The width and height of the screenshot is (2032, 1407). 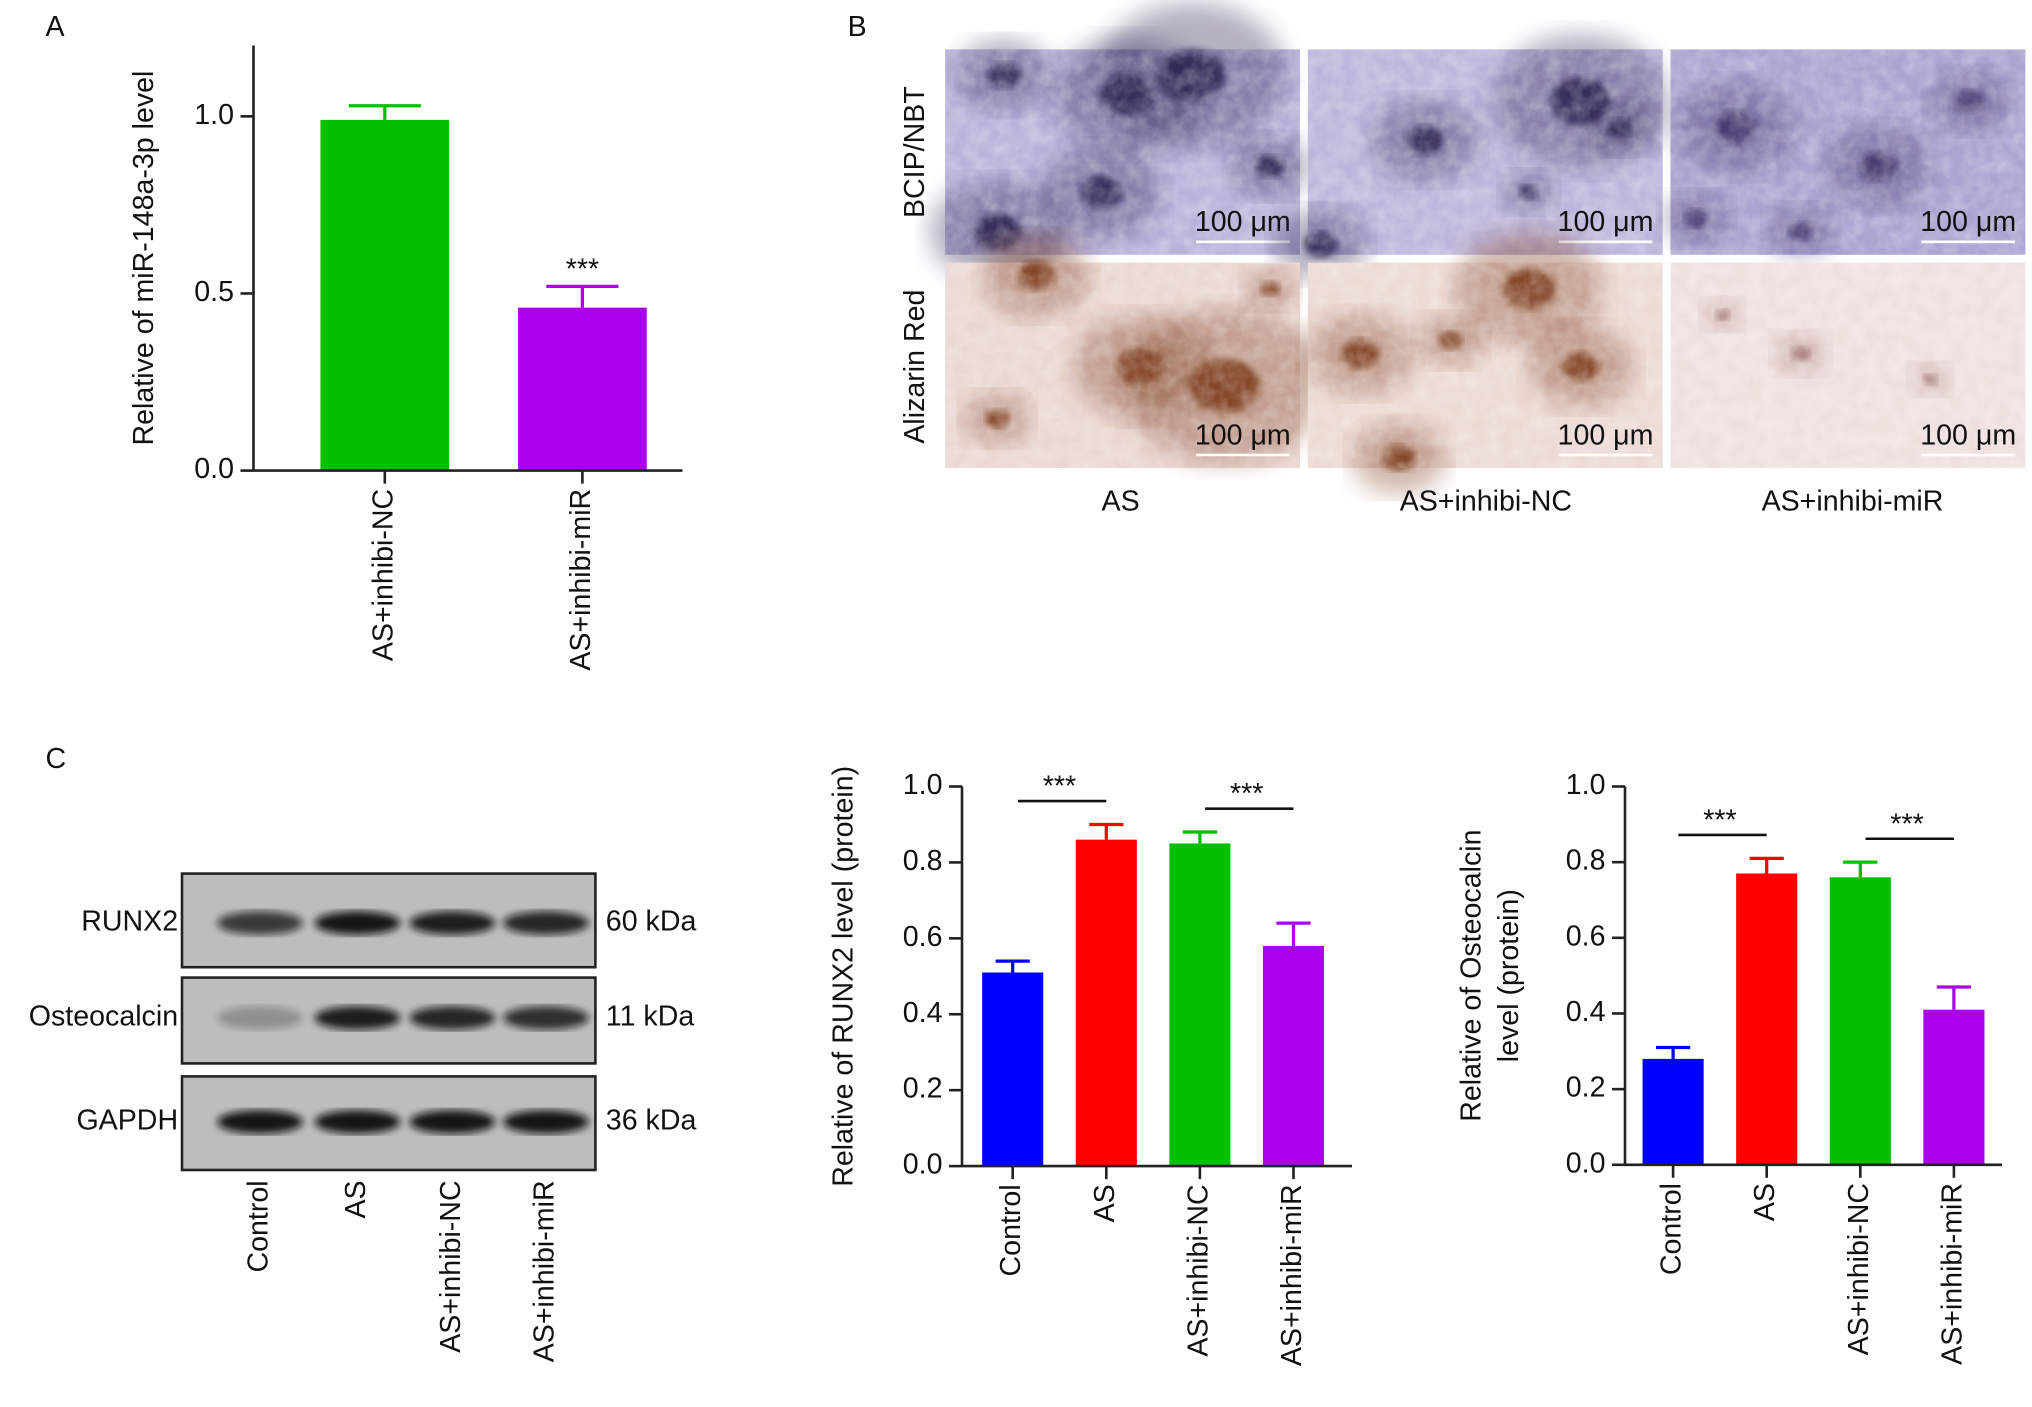 What do you see at coordinates (651, 1120) in the screenshot?
I see `protein-size: 36 kDa` at bounding box center [651, 1120].